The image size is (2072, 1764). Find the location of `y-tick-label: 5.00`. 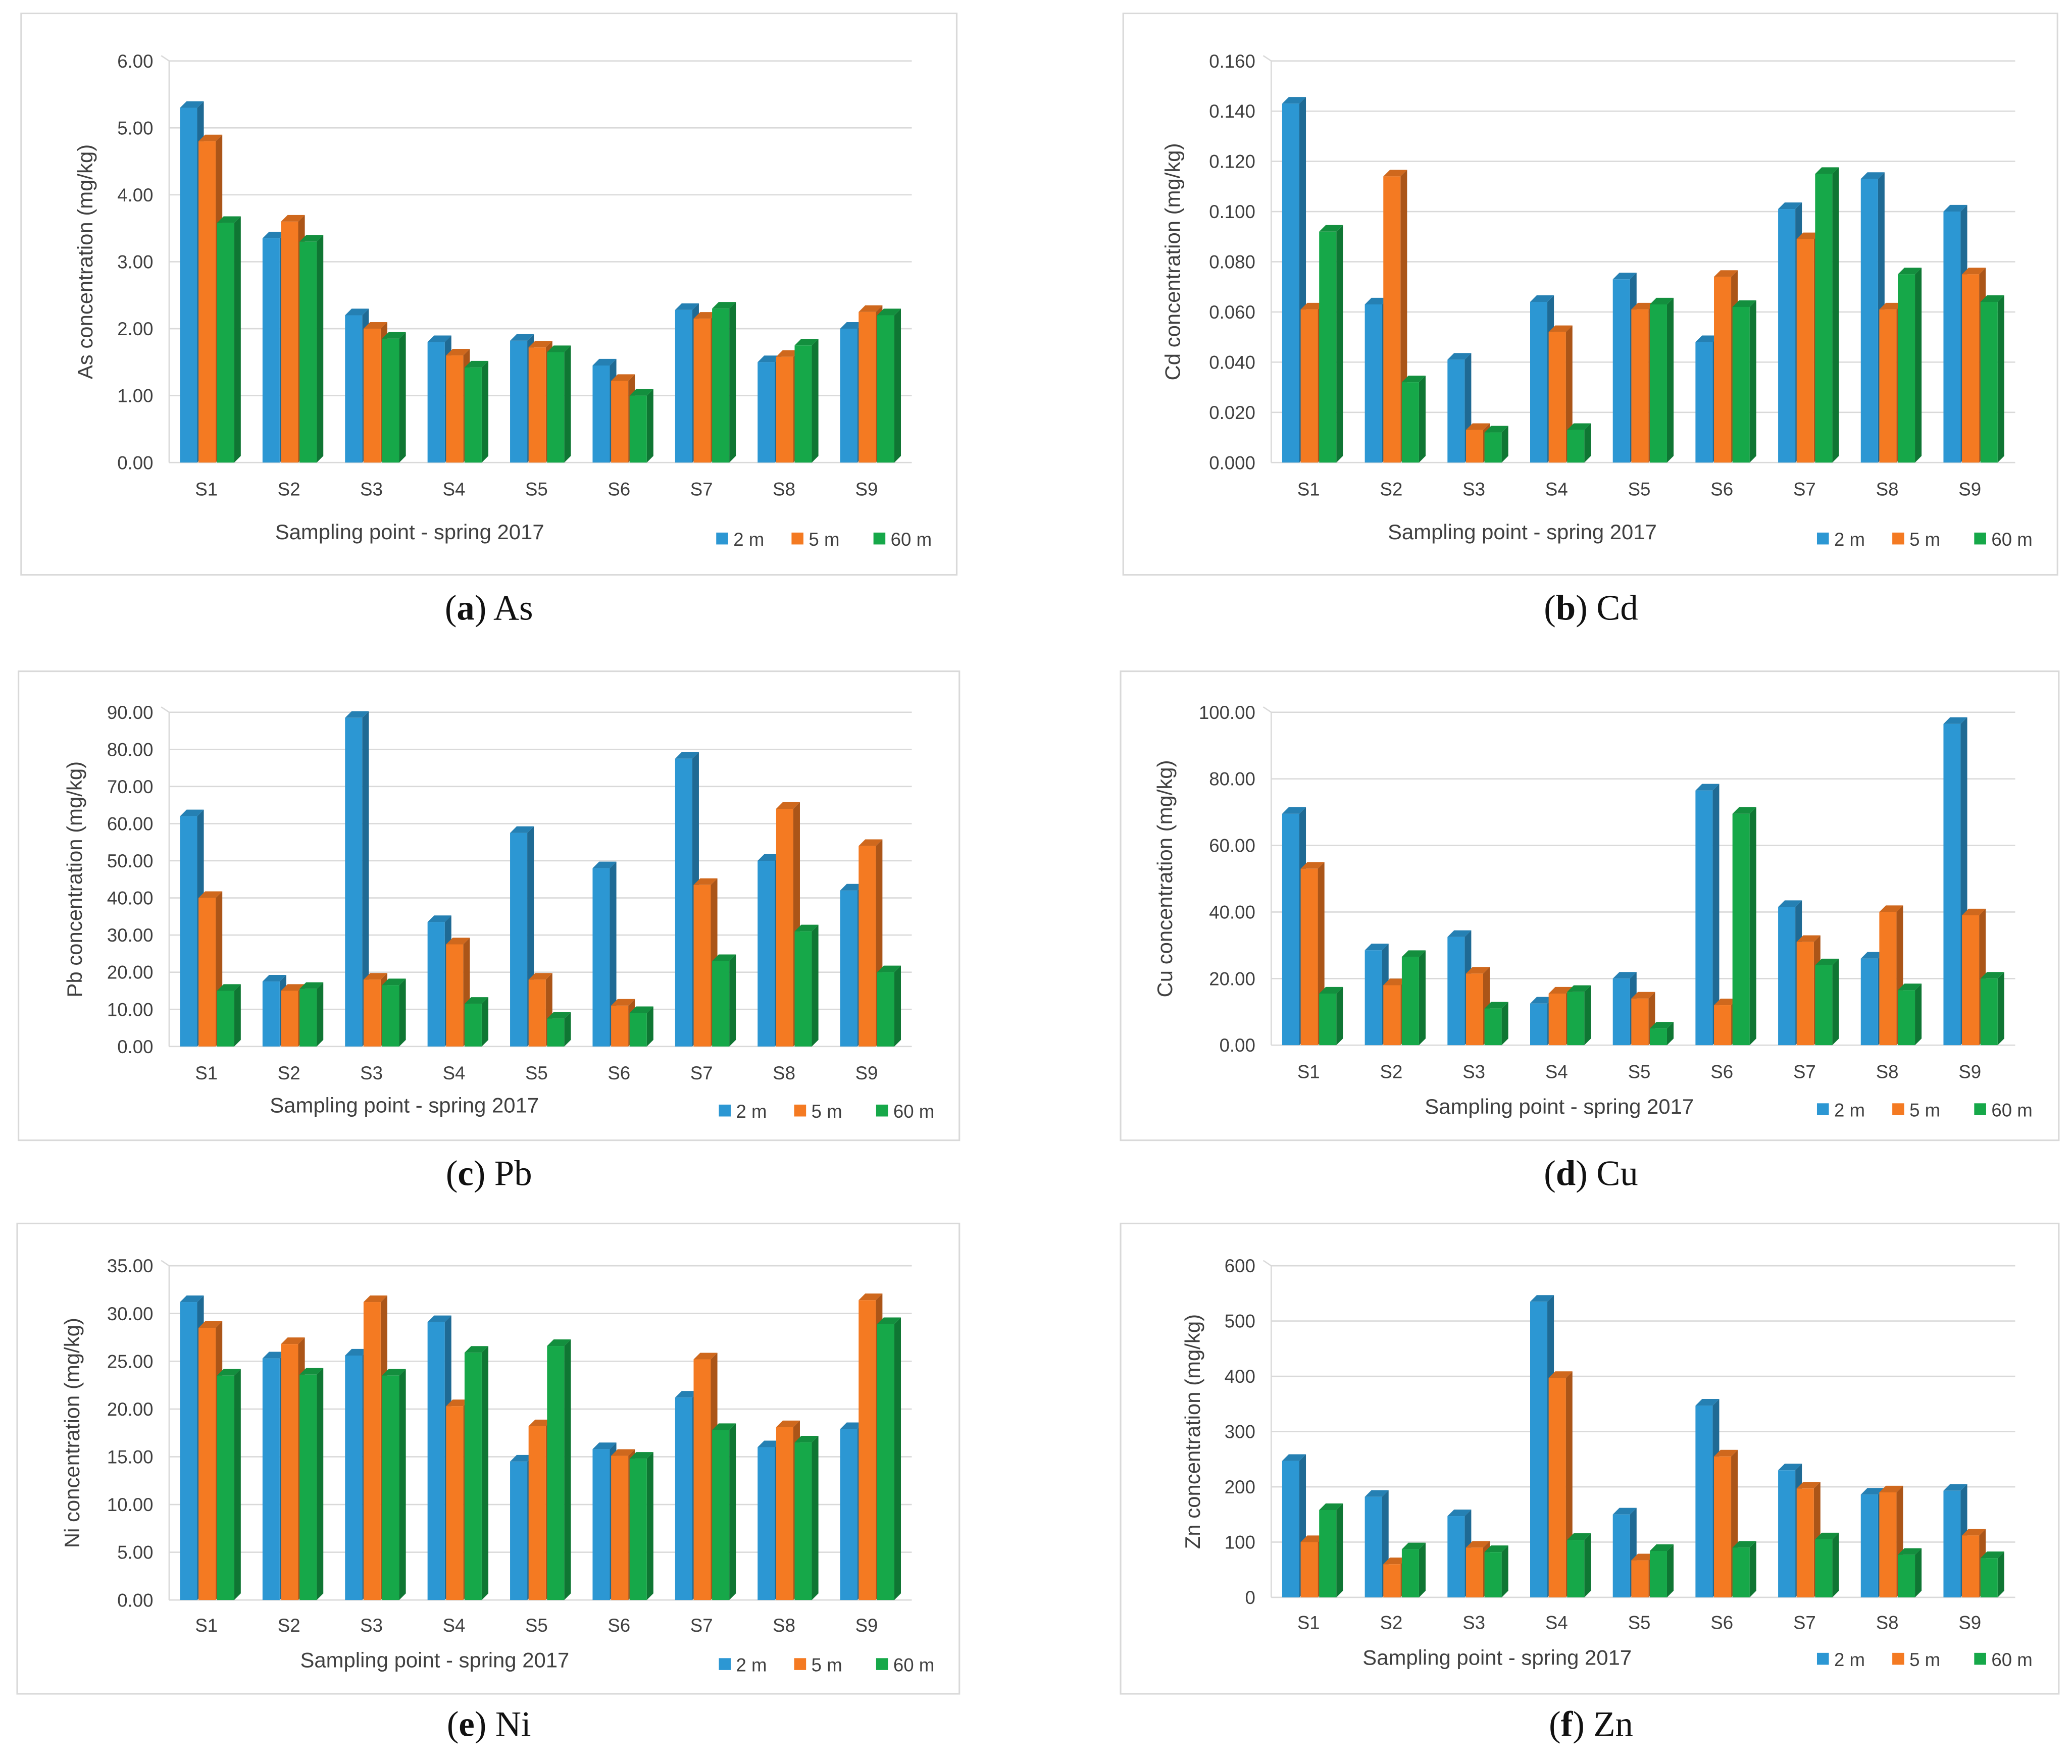

y-tick-label: 5.00 is located at coordinates (135, 1552).